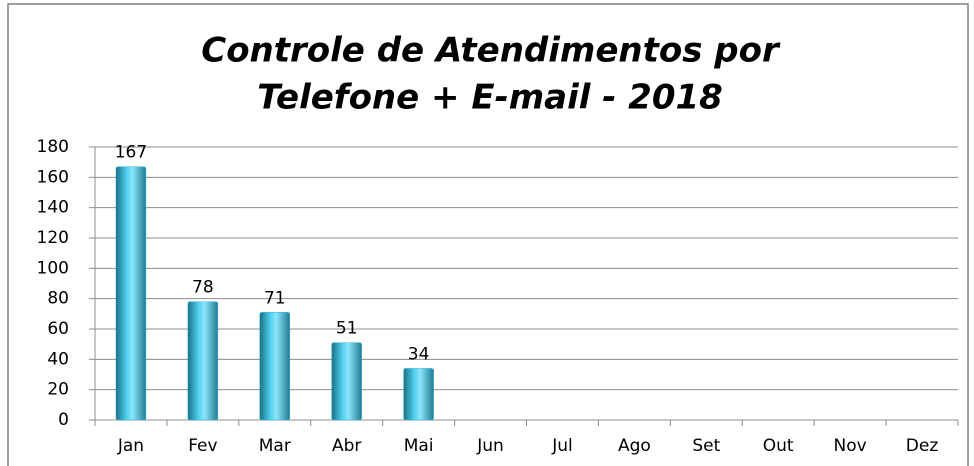  What do you see at coordinates (275, 298) in the screenshot?
I see `data-label: 71` at bounding box center [275, 298].